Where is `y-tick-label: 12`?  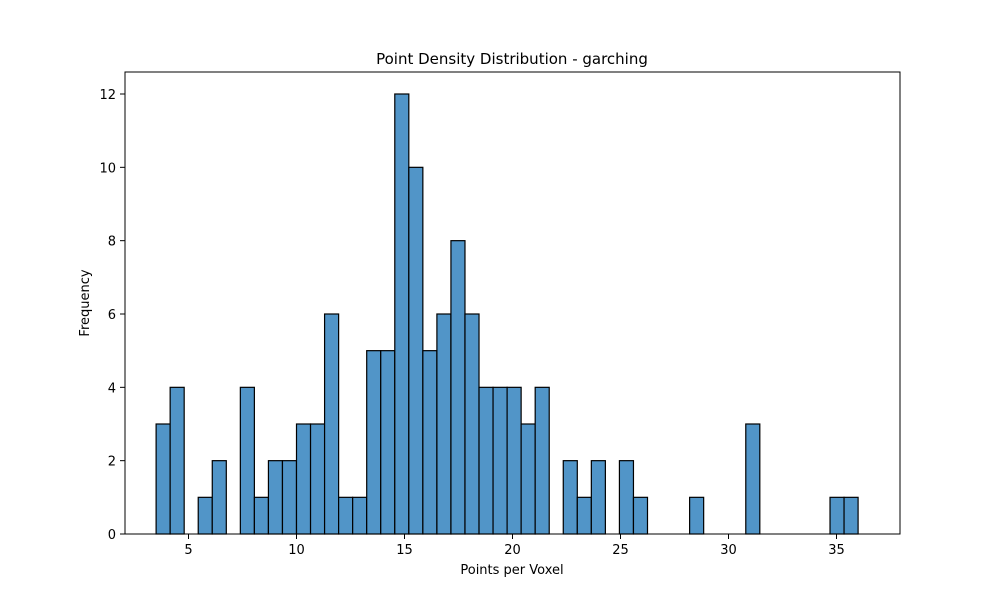
y-tick-label: 12 is located at coordinates (107, 95).